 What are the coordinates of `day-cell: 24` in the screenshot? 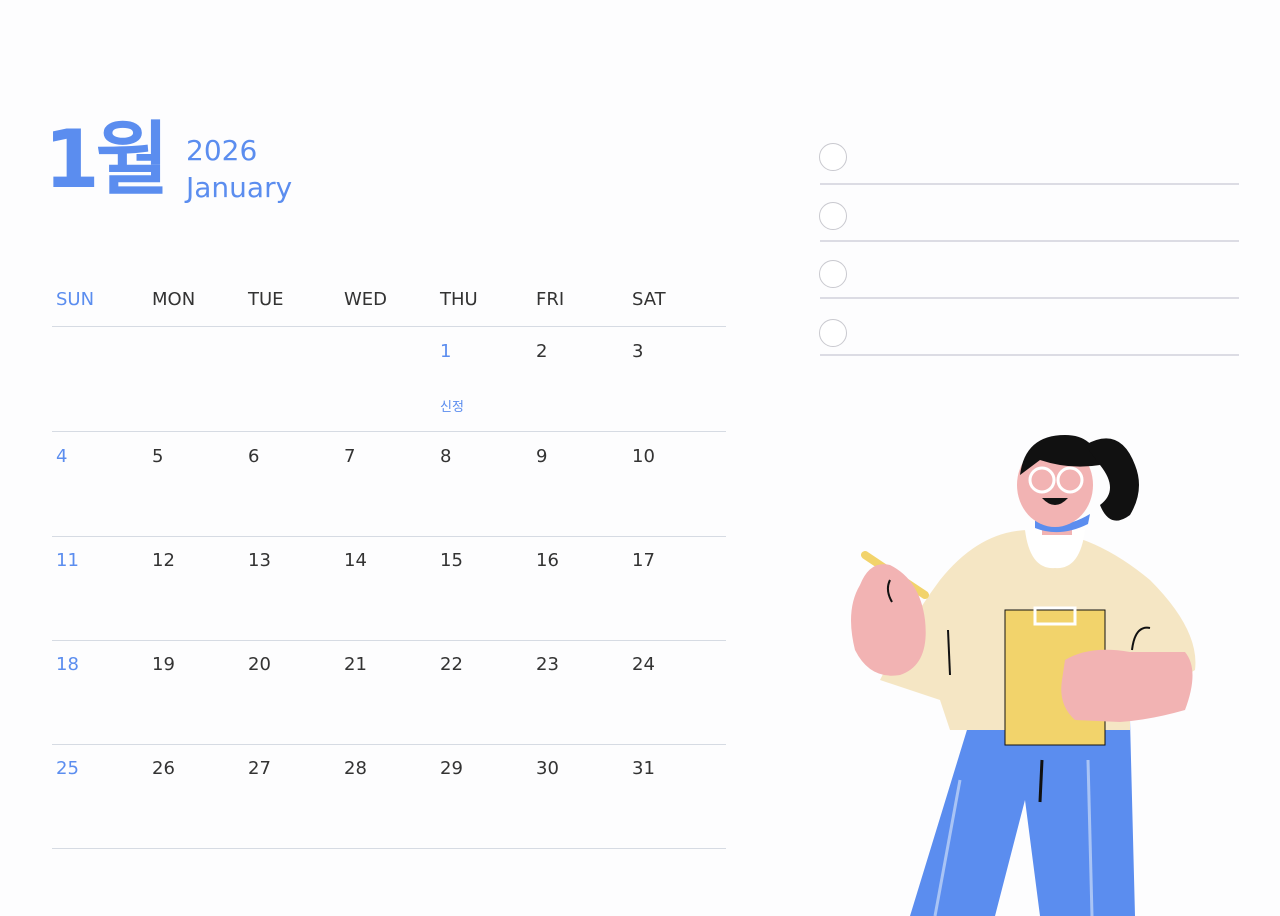 It's located at (643, 664).